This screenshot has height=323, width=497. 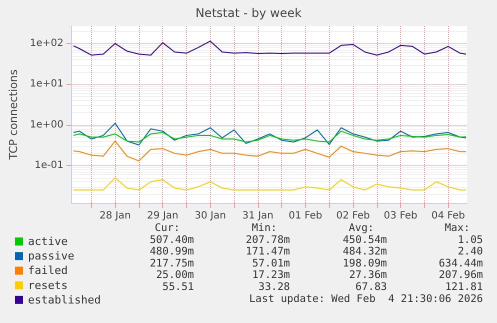 What do you see at coordinates (305, 216) in the screenshot?
I see `x-tick-label: 01 Feb` at bounding box center [305, 216].